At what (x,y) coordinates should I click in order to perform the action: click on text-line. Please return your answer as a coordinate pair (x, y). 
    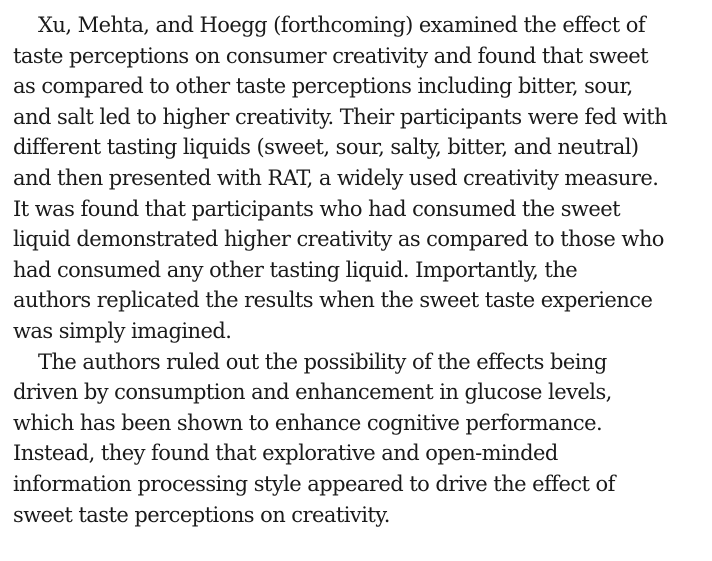
    Looking at the image, I should click on (360, 545).